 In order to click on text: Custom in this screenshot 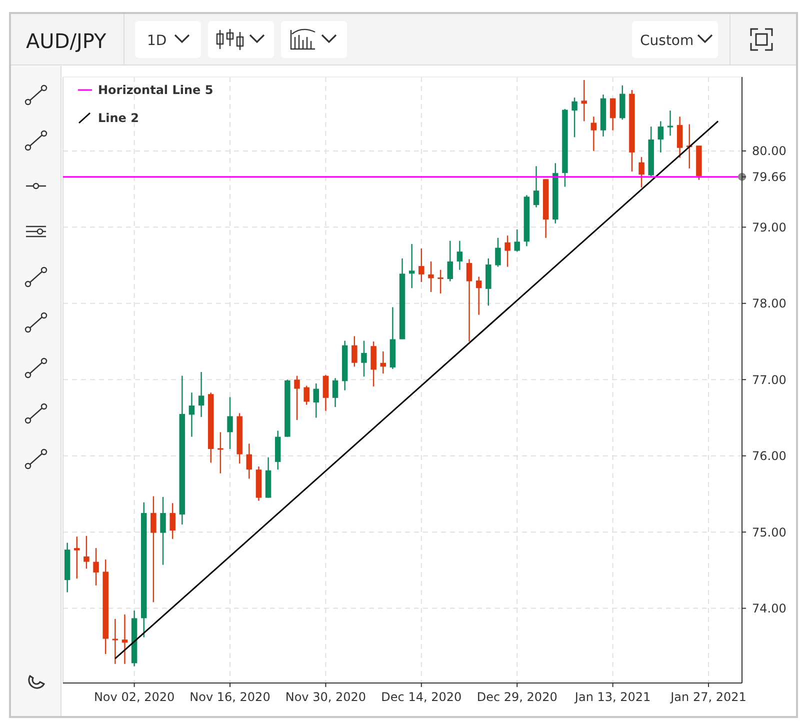, I will do `click(667, 41)`.